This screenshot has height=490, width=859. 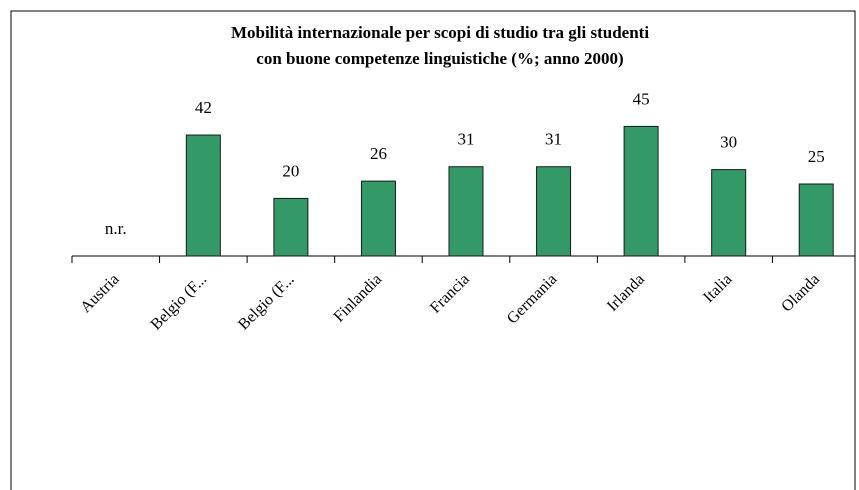 I want to click on data-label: 20, so click(x=290, y=170).